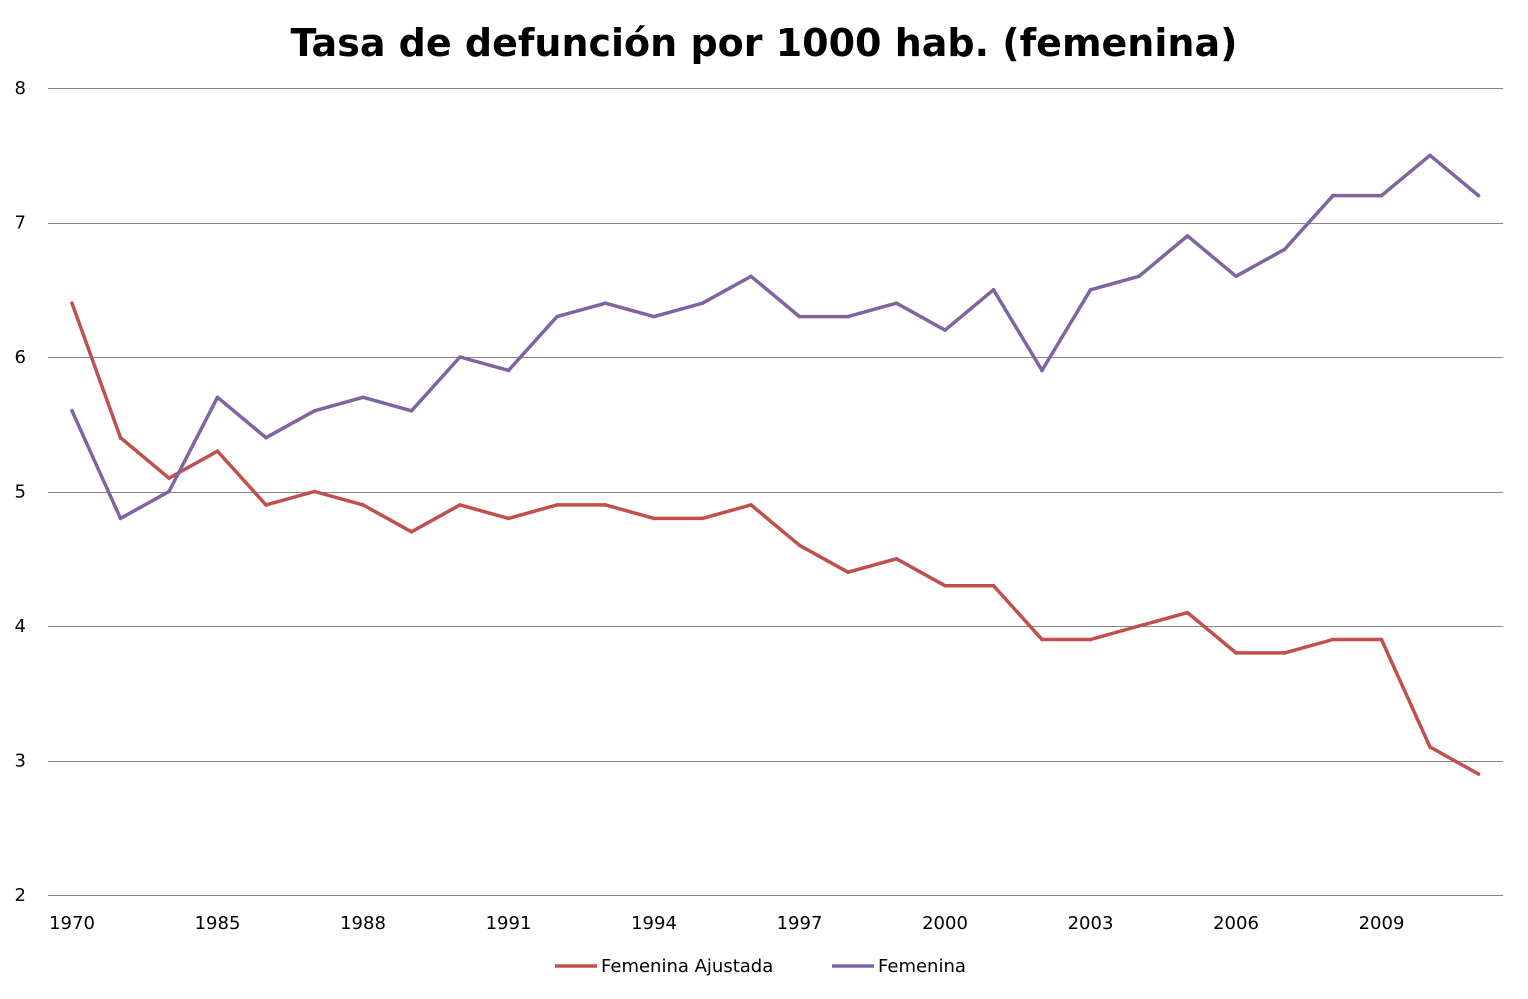  Describe the element at coordinates (20, 761) in the screenshot. I see `y-tick-label: 3` at that location.